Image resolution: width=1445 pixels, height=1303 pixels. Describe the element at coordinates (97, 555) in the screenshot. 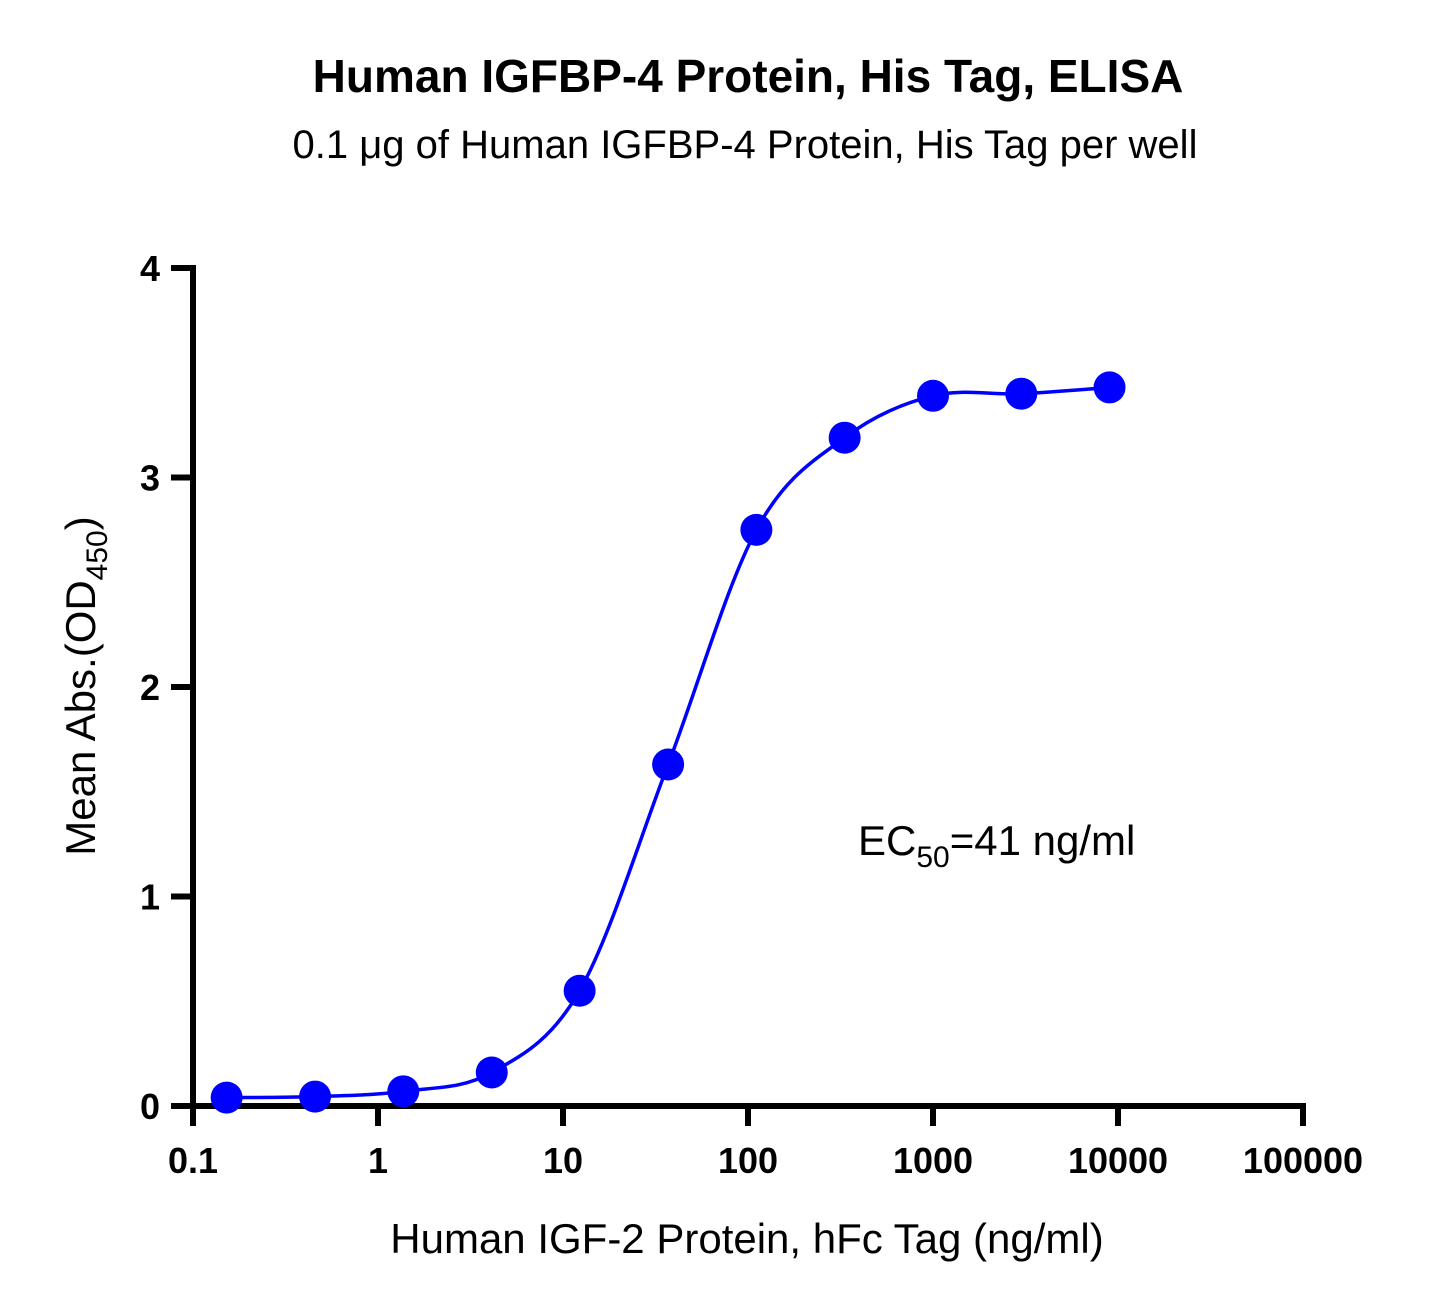

I see `y-axis-label-subscript: 450` at that location.